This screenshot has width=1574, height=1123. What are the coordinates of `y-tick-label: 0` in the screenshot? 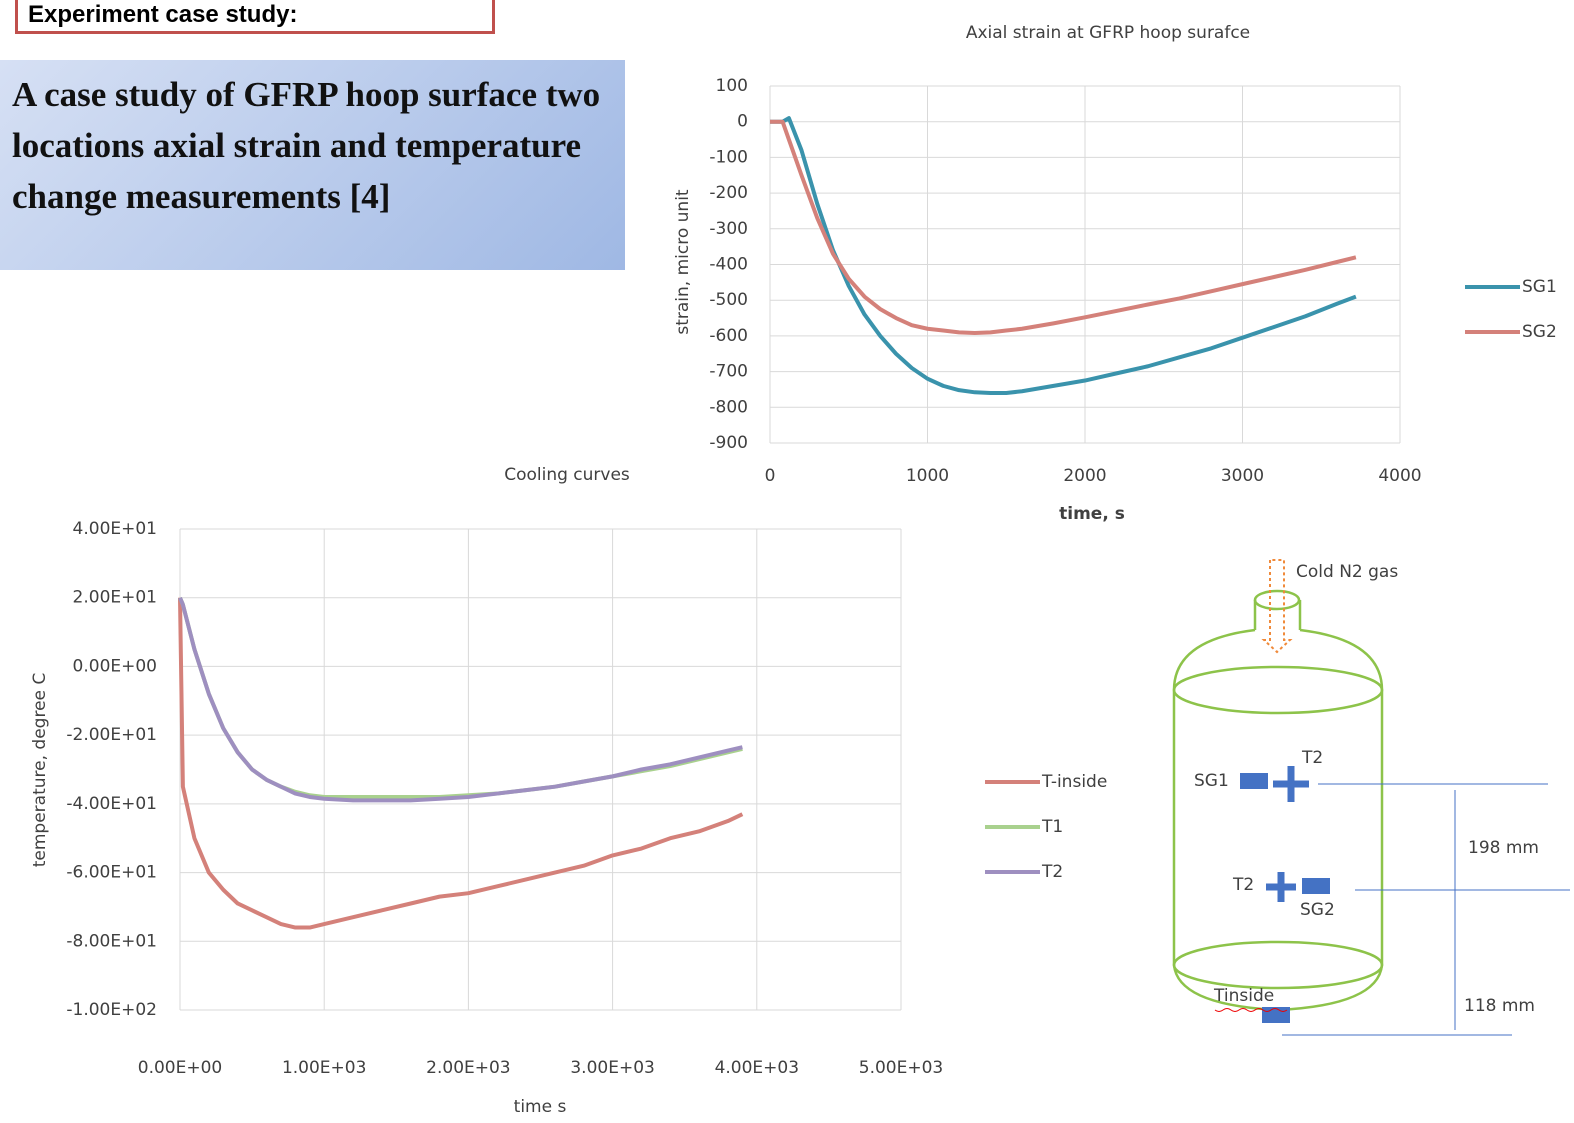 It's located at (742, 122).